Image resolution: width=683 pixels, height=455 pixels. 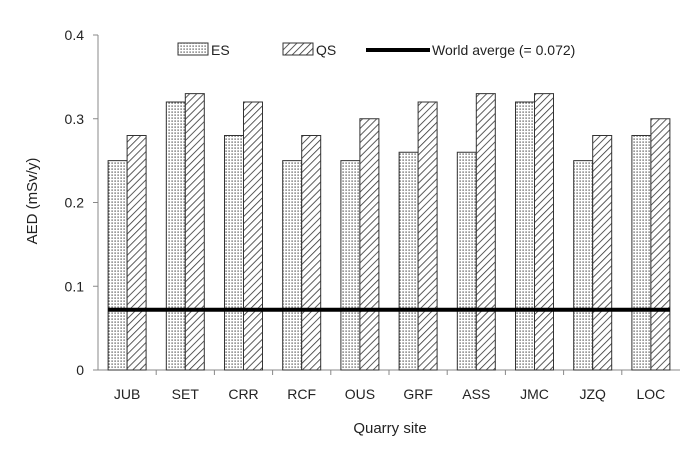 I want to click on x-tick-label: OUS, so click(x=360, y=394).